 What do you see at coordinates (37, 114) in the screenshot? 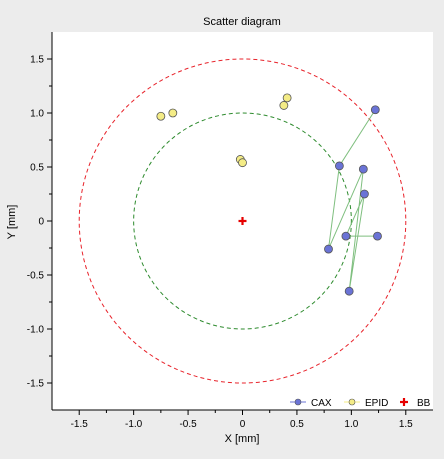
I see `y-tick-label: 1.0` at bounding box center [37, 114].